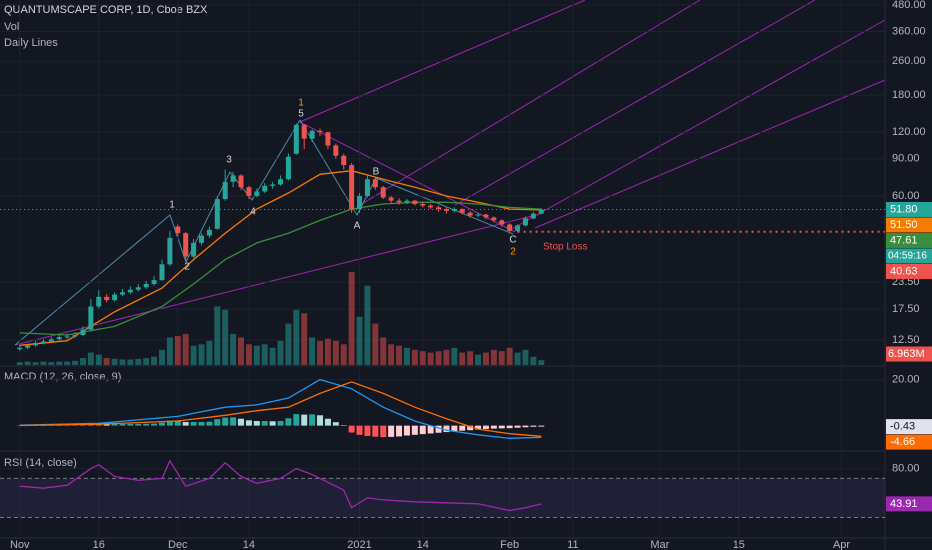 Image resolution: width=932 pixels, height=550 pixels. I want to click on y-tick-label: 480.00, so click(909, 5).